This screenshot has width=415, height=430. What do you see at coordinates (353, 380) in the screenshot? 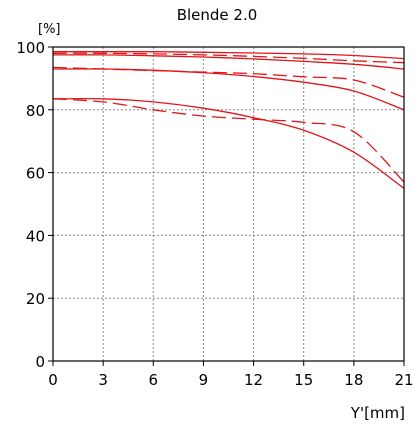
I see `x-tick-label: 18` at bounding box center [353, 380].